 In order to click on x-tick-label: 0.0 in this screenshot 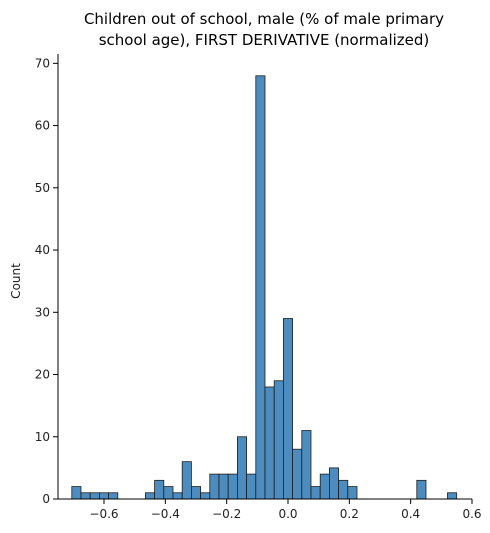, I will do `click(287, 514)`.